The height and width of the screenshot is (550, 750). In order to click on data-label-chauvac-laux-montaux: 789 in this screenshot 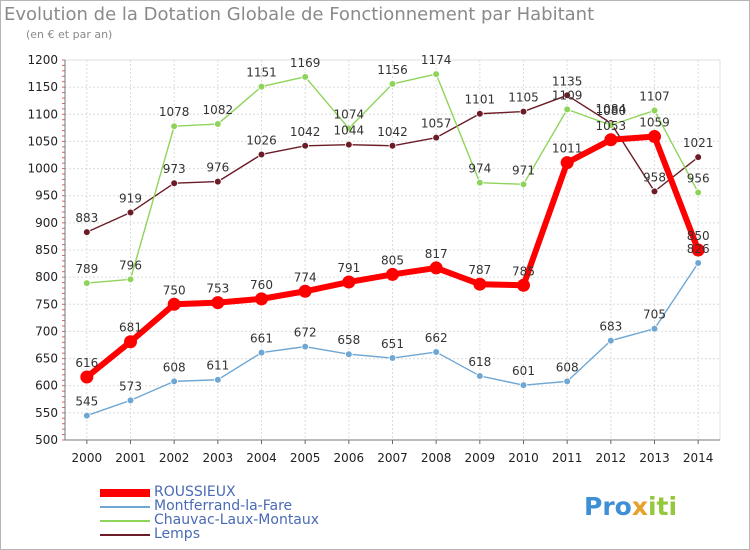, I will do `click(86, 269)`.